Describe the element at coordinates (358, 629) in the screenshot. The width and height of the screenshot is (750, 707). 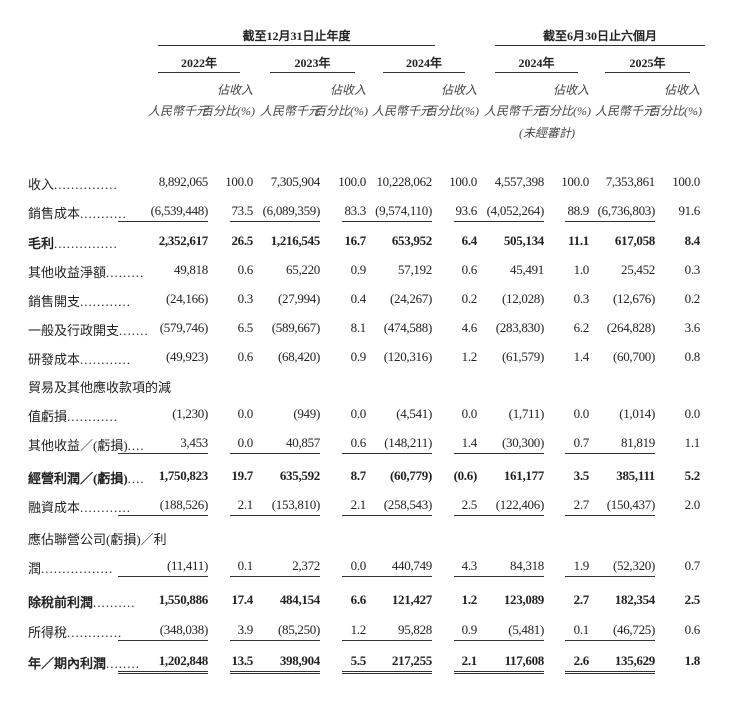
I see `percentage-cell: 1.2` at that location.